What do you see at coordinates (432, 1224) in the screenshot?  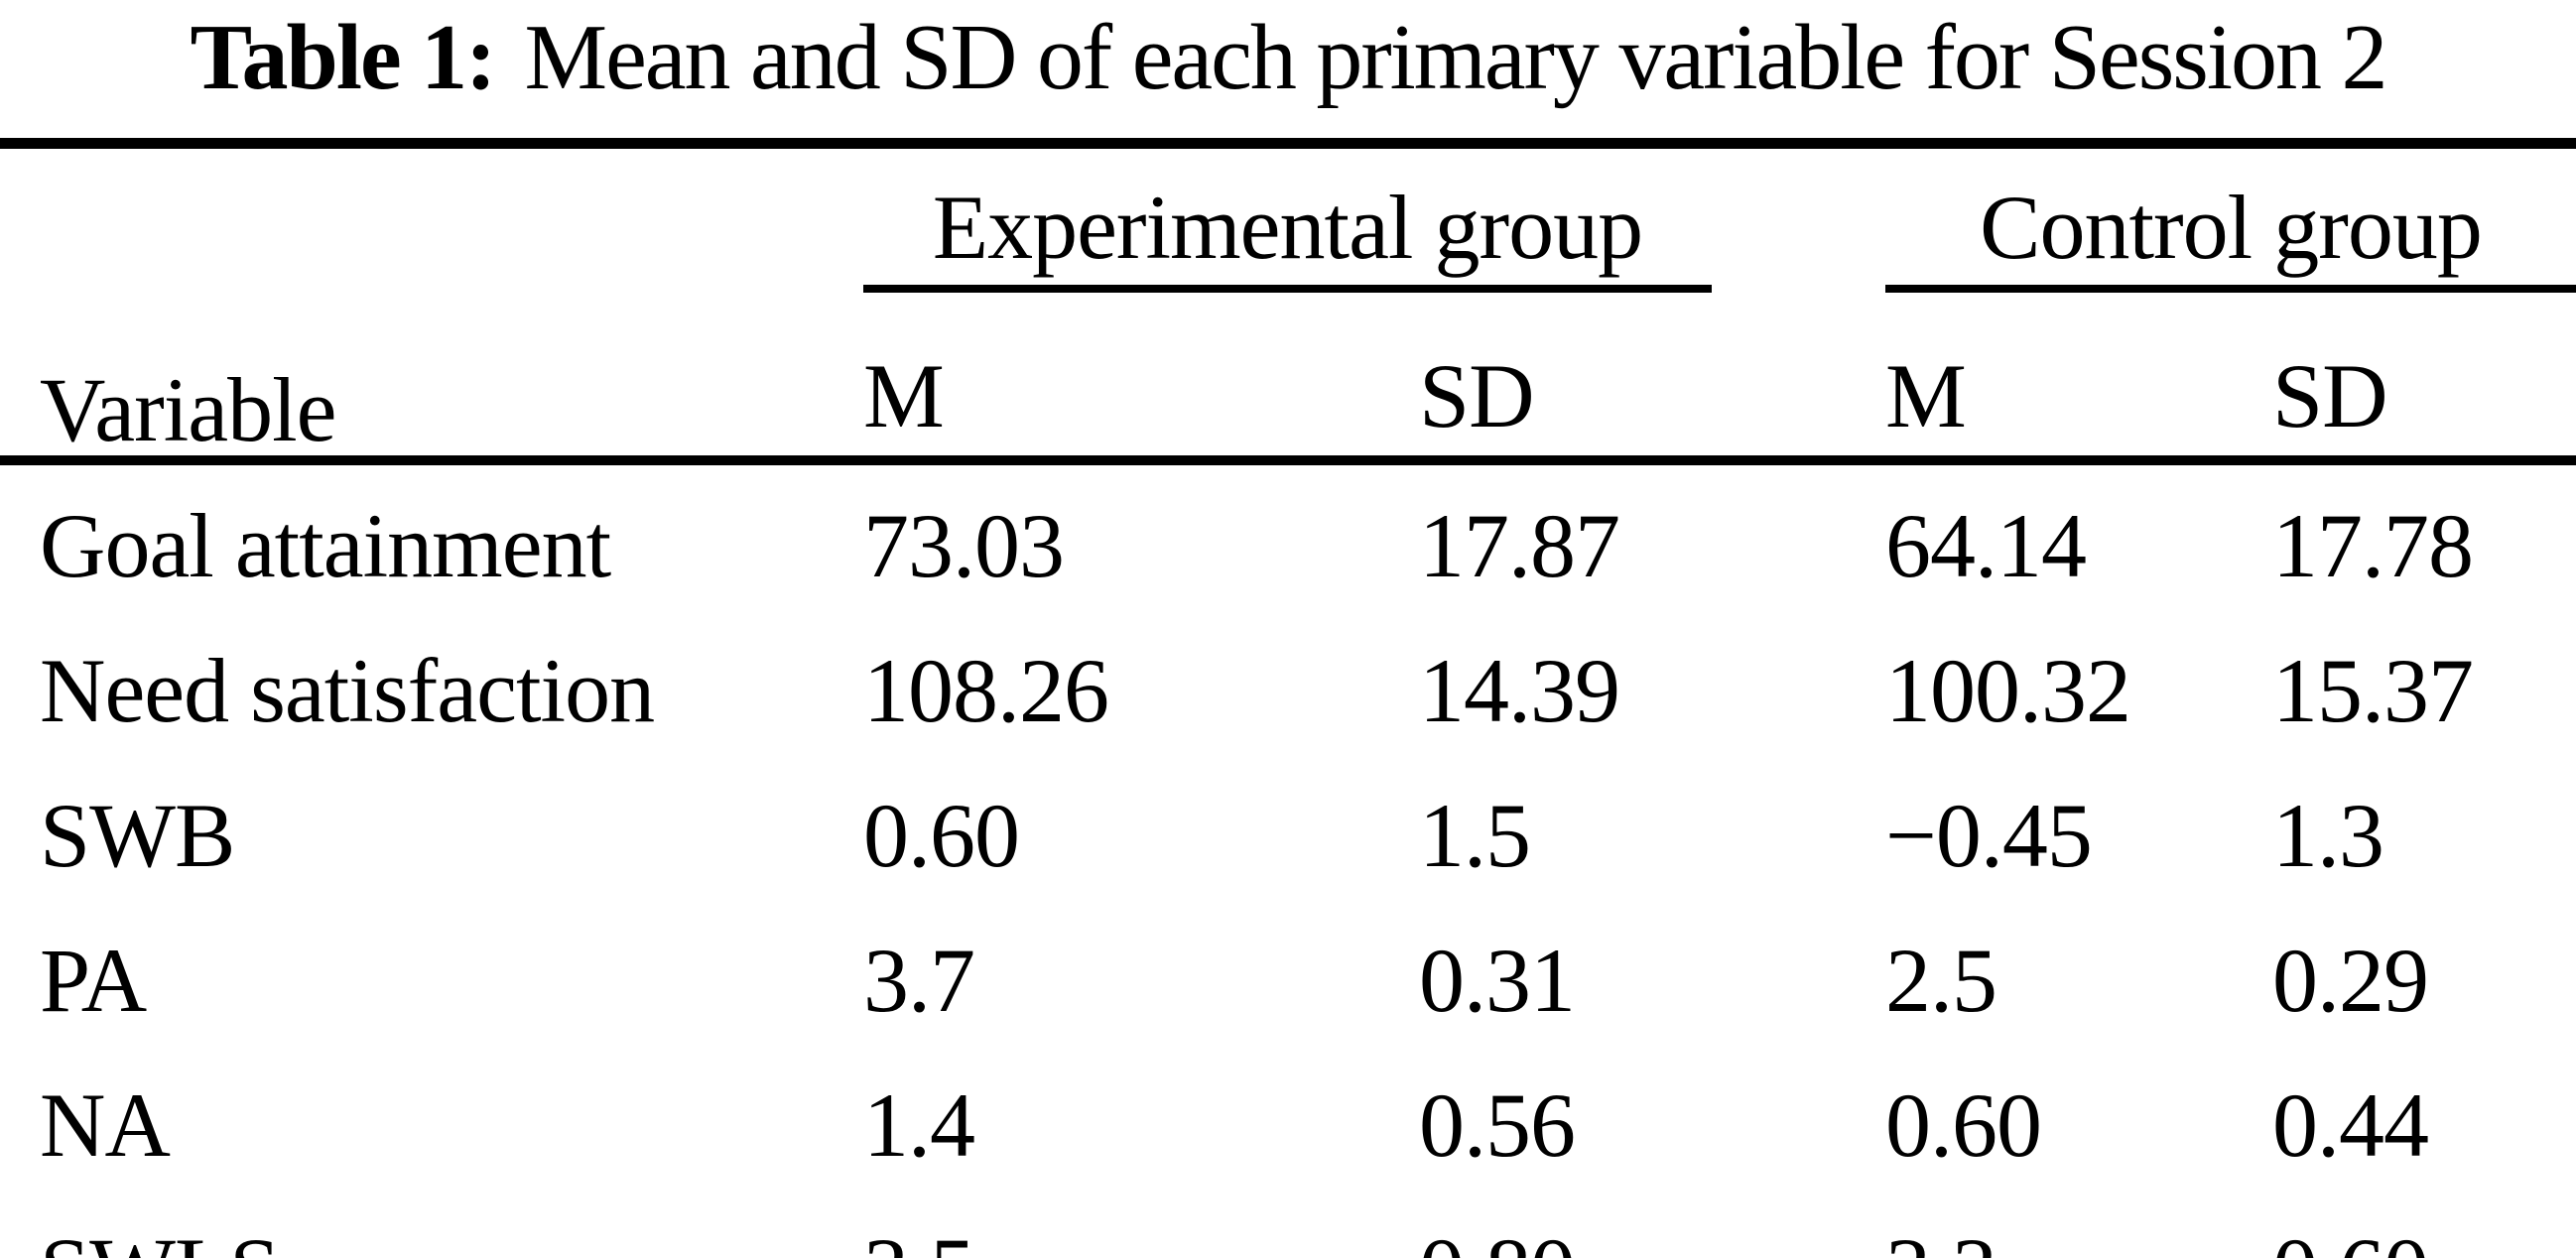 I see `row-label: SWLS` at bounding box center [432, 1224].